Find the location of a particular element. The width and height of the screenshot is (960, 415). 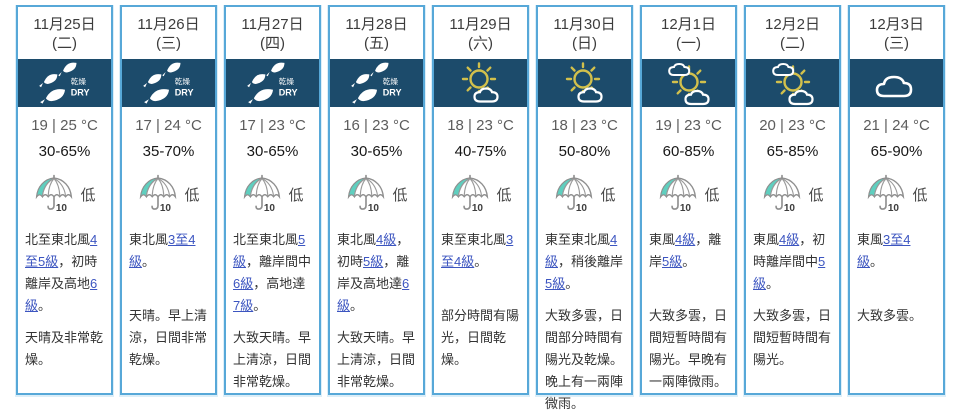

temp-range: 16 | 23 °C is located at coordinates (376, 125).